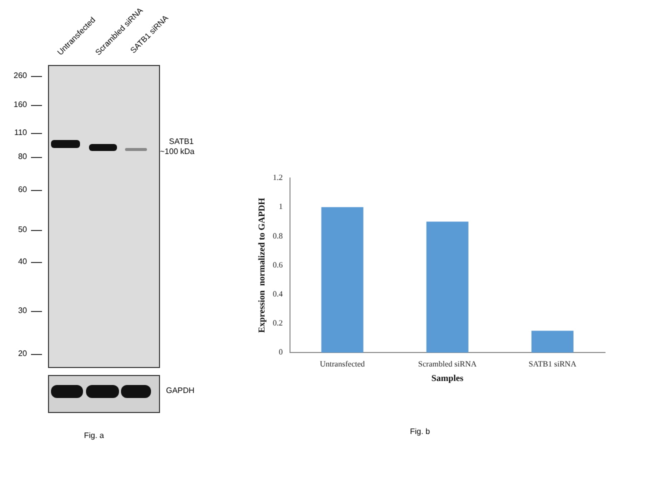  What do you see at coordinates (22, 261) in the screenshot?
I see `text: 40` at bounding box center [22, 261].